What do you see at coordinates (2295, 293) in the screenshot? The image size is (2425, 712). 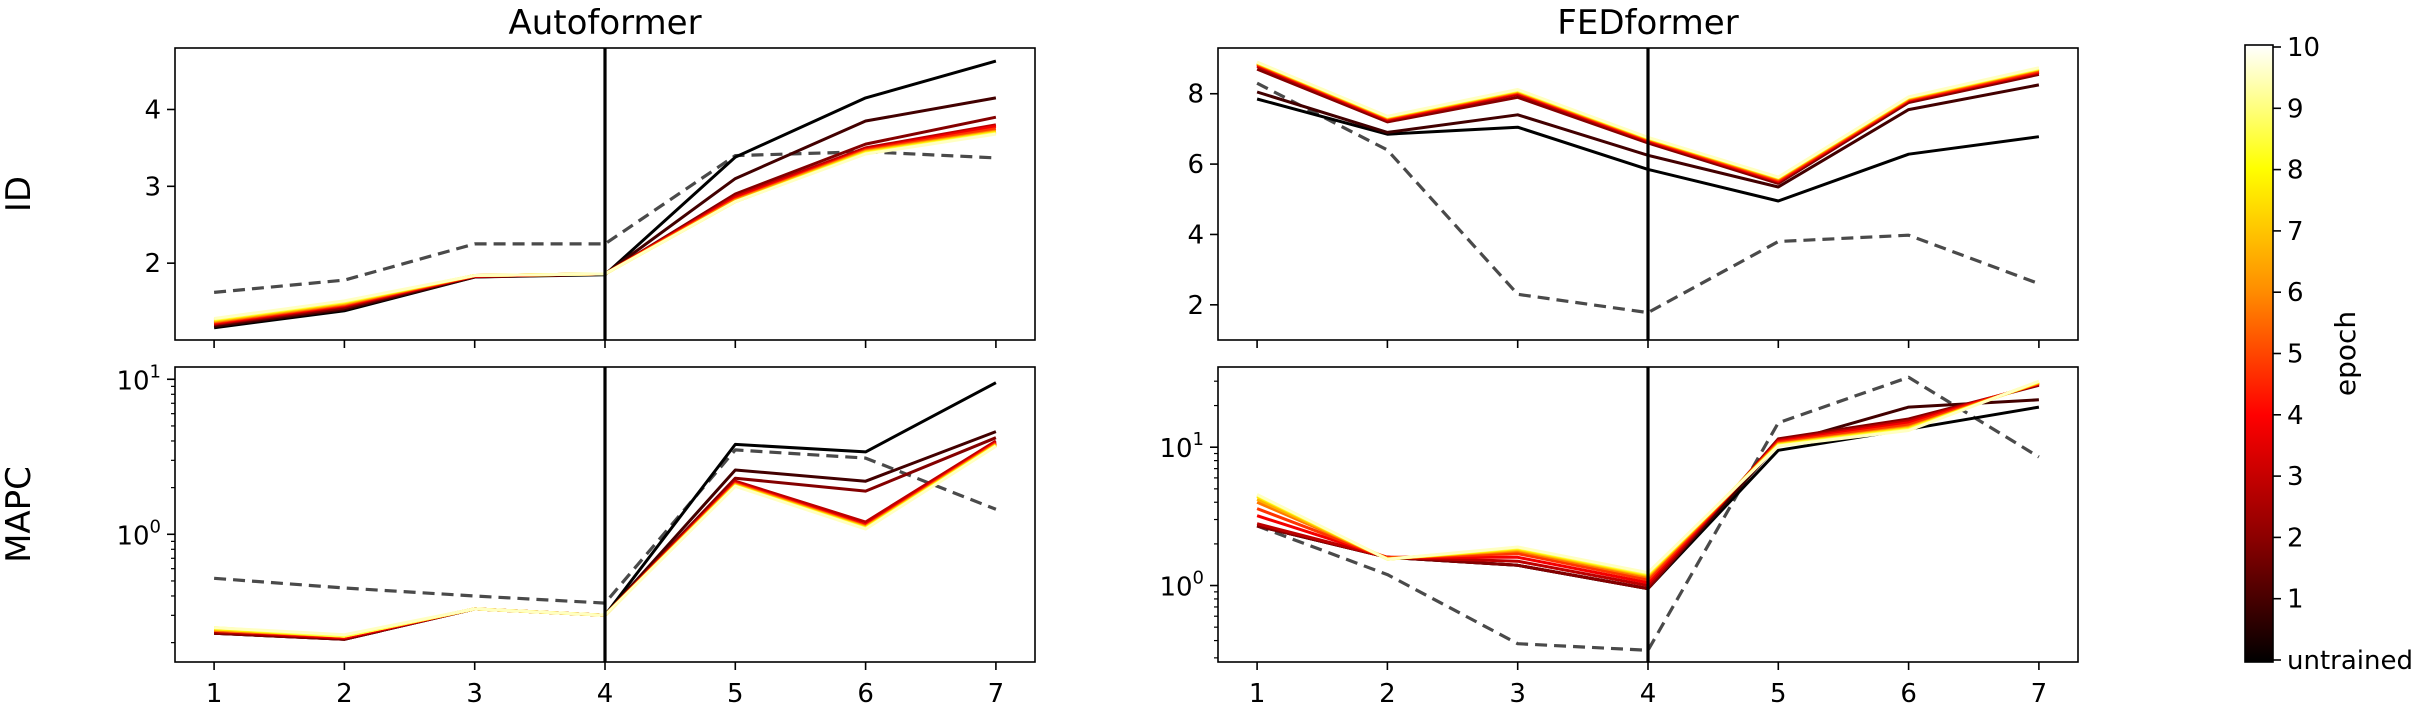 I see `colorbar-tick-label: 6` at bounding box center [2295, 293].